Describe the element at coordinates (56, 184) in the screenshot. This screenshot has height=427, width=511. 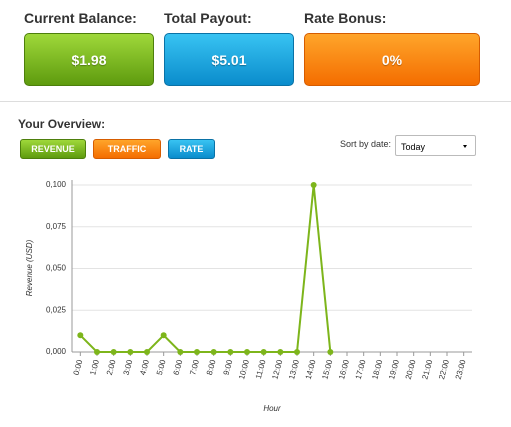
I see `y-tick-label: 0,100` at that location.